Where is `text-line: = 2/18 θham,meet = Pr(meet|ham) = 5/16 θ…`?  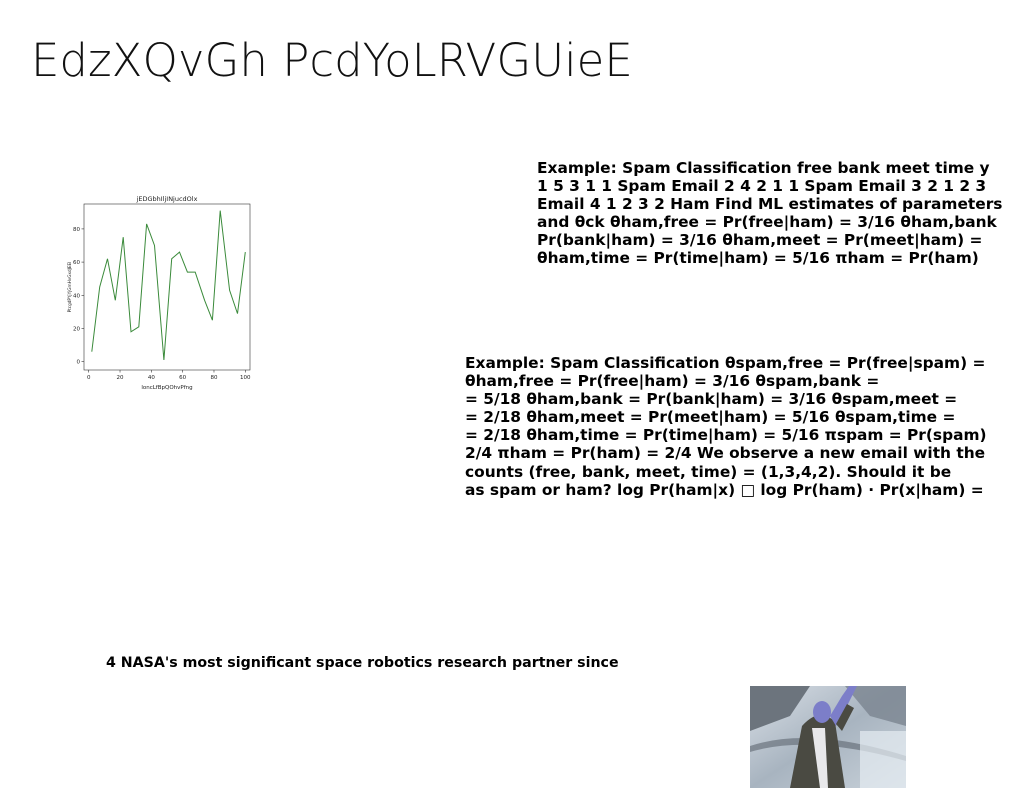 text-line: = 2/18 θham,meet = Pr(meet|ham) = 5/16 θ… is located at coordinates (710, 417).